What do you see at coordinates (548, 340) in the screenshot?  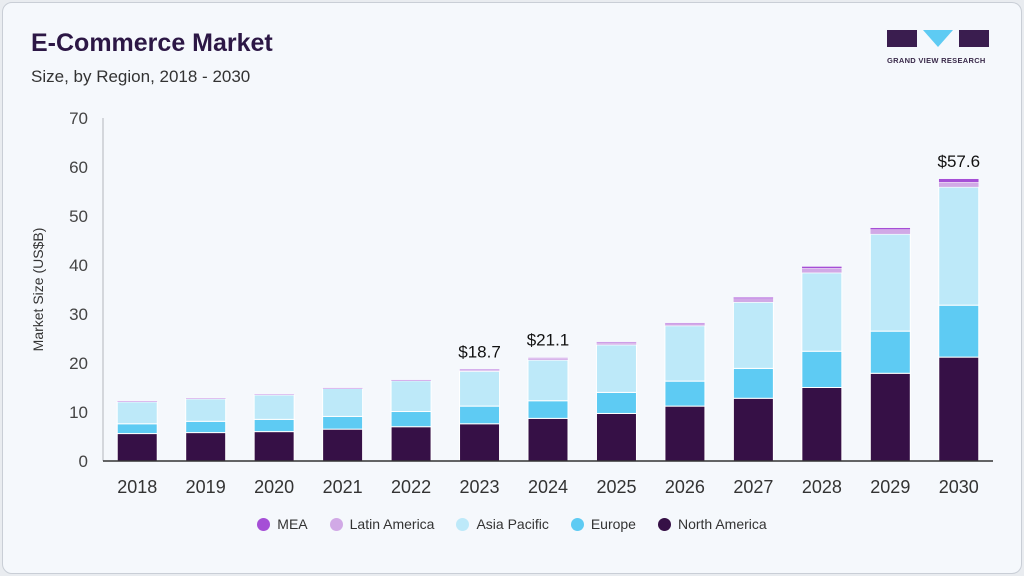 I see `data-label: $21.1` at bounding box center [548, 340].